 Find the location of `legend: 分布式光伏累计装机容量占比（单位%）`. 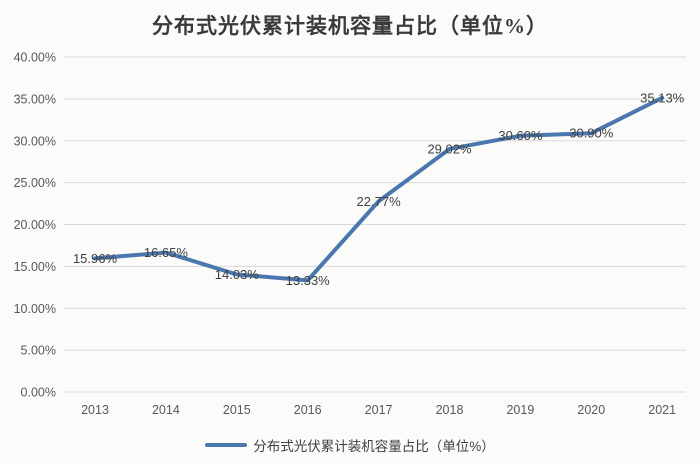

legend: 分布式光伏累计装机容量占比（单位%） is located at coordinates (350, 445).